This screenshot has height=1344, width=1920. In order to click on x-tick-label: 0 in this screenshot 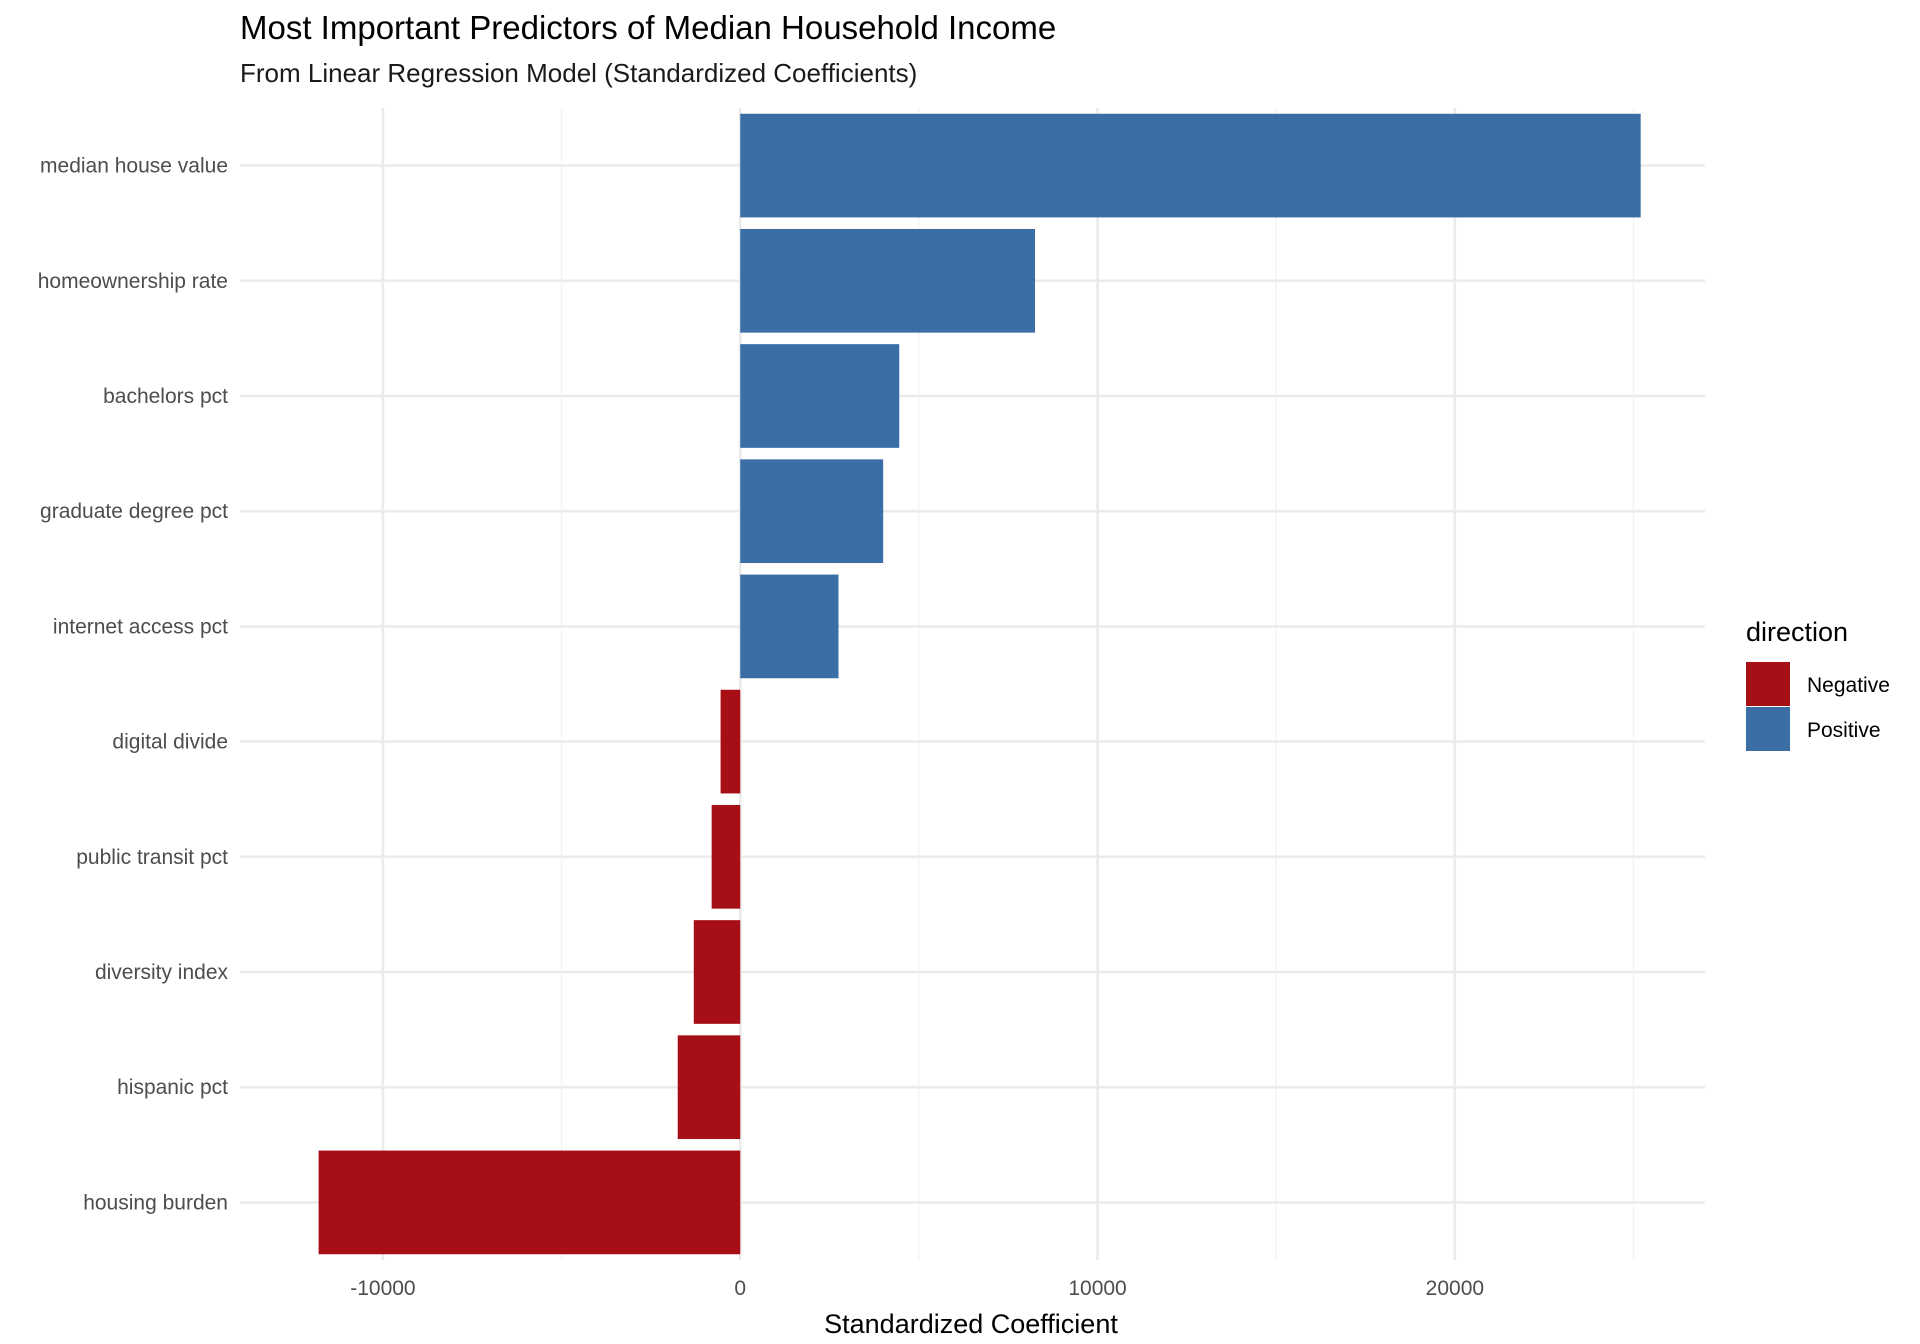, I will do `click(740, 1288)`.